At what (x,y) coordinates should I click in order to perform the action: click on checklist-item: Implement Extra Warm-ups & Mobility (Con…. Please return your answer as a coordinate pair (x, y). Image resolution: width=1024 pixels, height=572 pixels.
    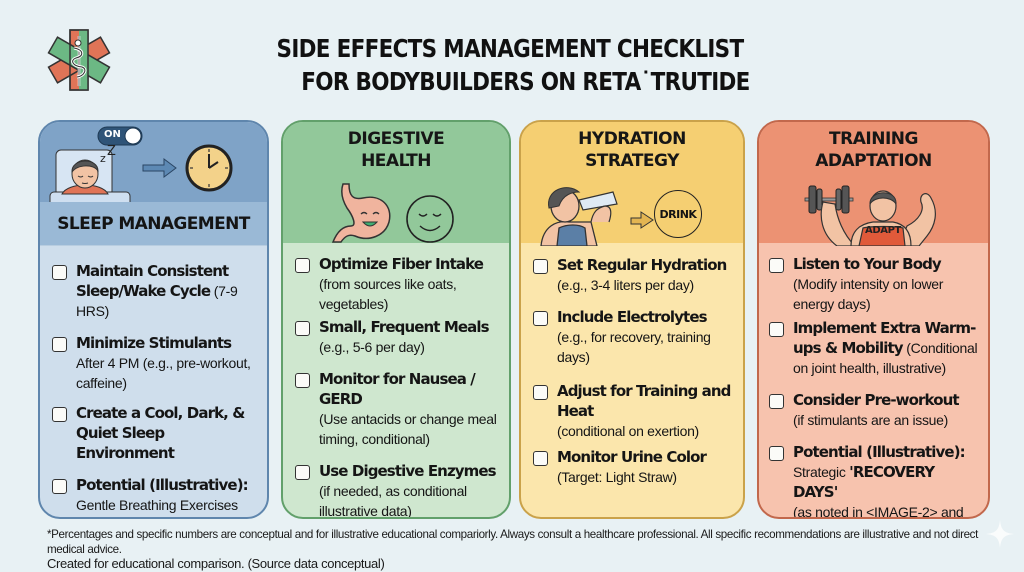
    Looking at the image, I should click on (874, 349).